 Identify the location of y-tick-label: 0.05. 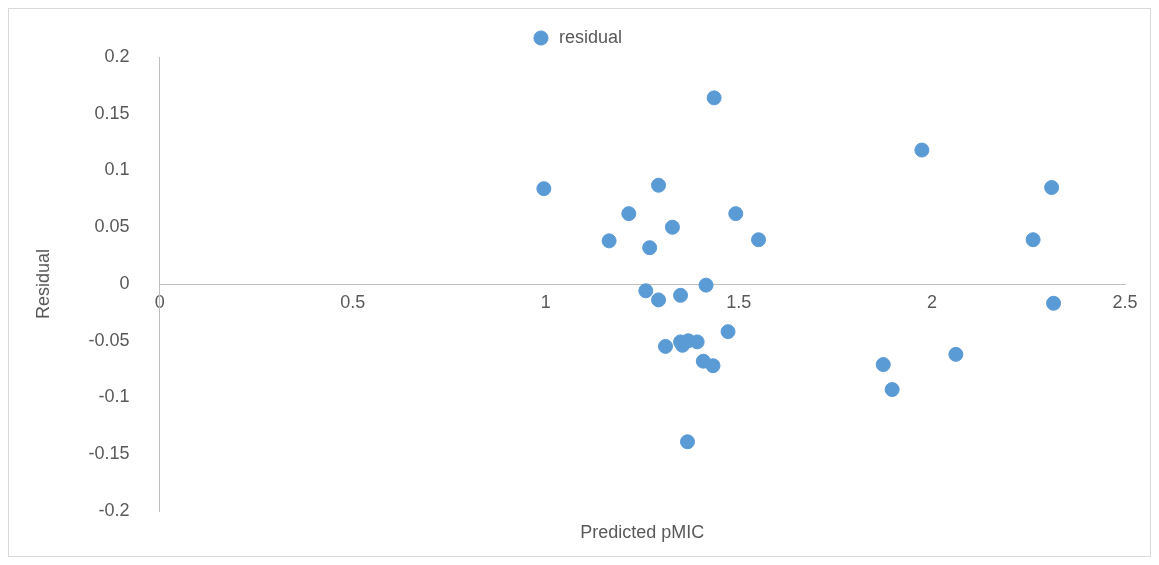
(112, 226).